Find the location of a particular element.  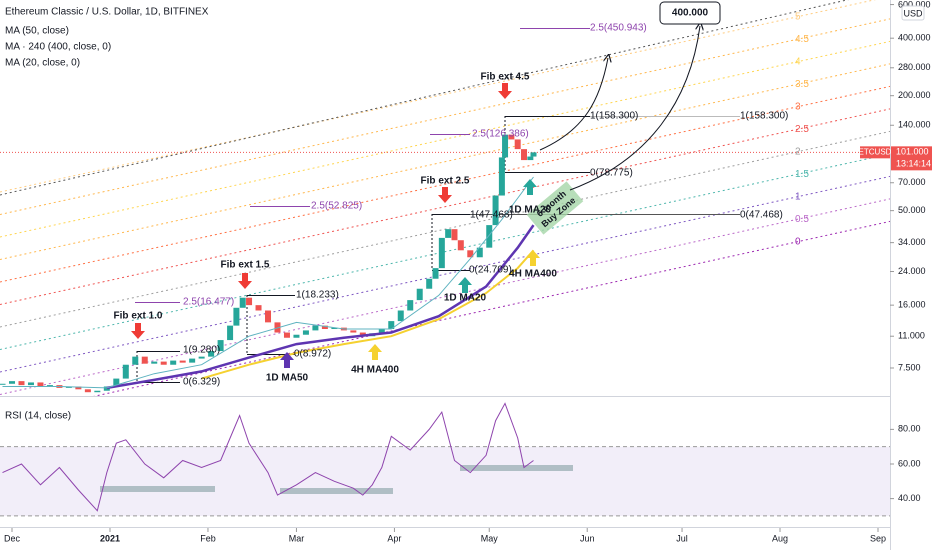

rsi-support is located at coordinates (336, 491).